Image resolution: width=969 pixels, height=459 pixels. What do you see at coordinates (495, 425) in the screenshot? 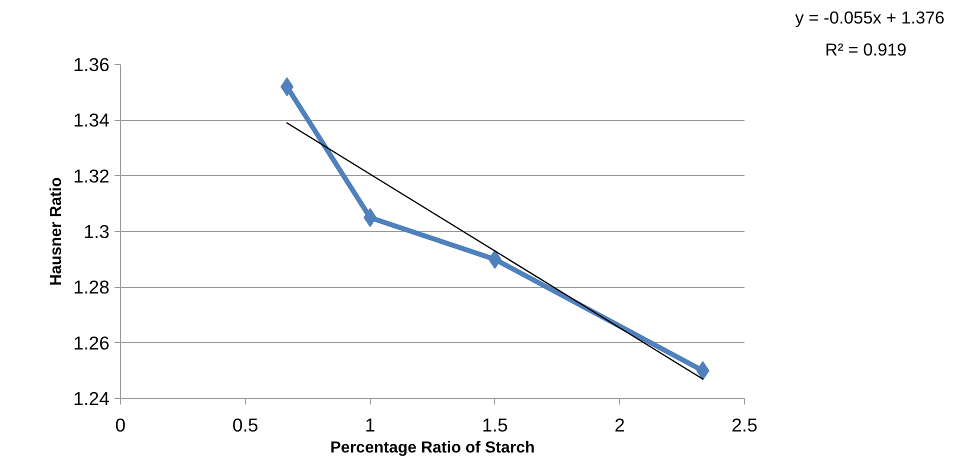
I see `x-tick-label: 1.5` at bounding box center [495, 425].